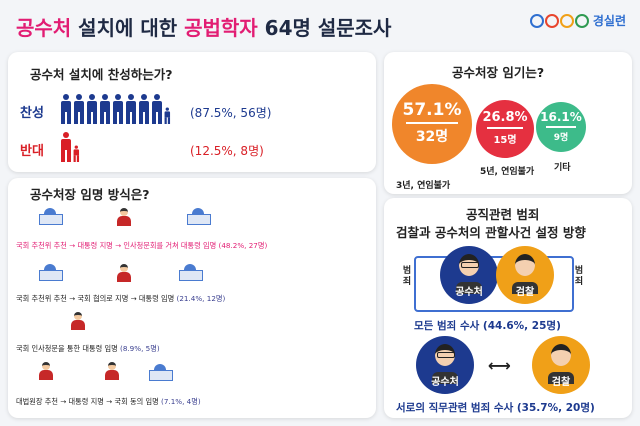 This screenshot has width=640, height=426. Describe the element at coordinates (579, 276) in the screenshot. I see `right-crime-label: 범죄` at that location.